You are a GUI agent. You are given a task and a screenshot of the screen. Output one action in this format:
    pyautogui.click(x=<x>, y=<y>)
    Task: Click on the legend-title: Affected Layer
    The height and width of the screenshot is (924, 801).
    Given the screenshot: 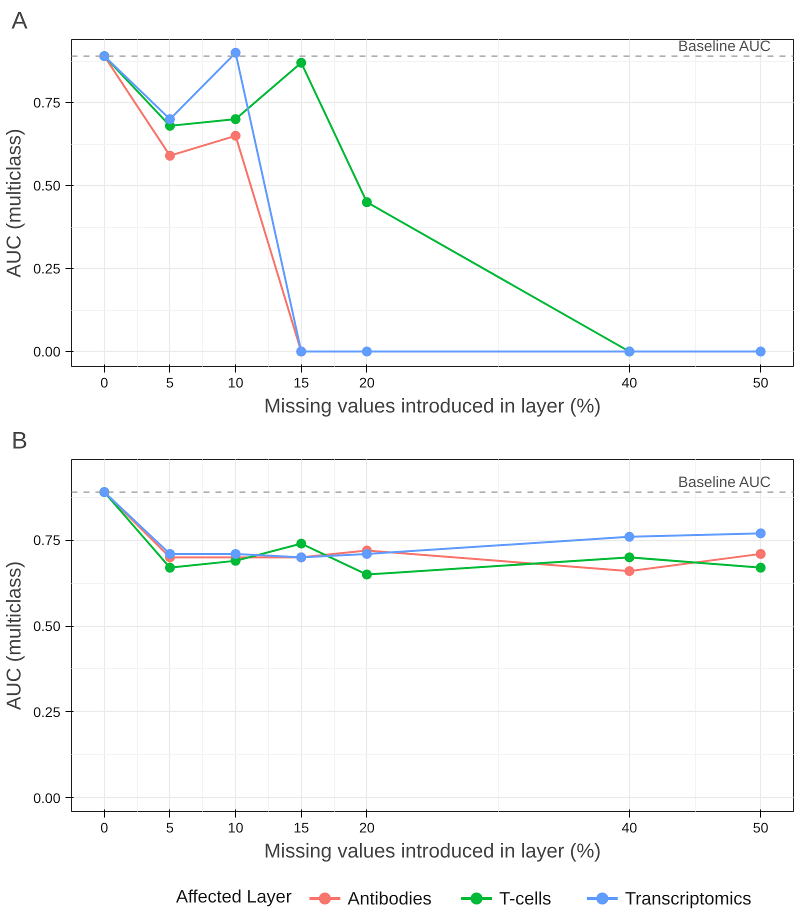 What is the action you would take?
    pyautogui.click(x=234, y=896)
    